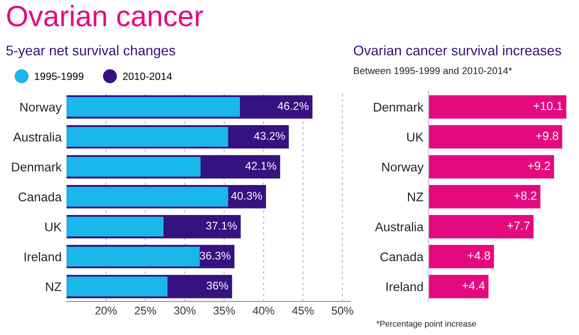  What do you see at coordinates (525, 196) in the screenshot?
I see `data-label: +8.2` at bounding box center [525, 196].